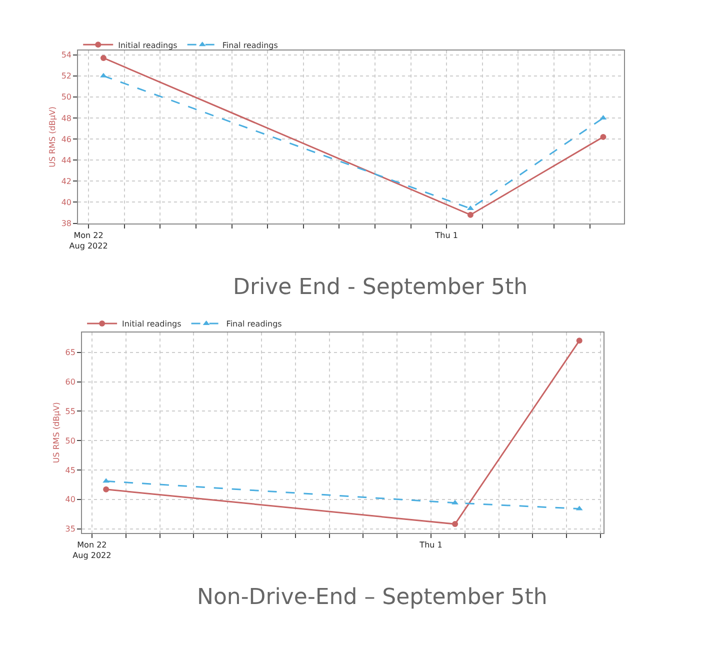  What do you see at coordinates (70, 529) in the screenshot?
I see `y-tick-label: 35` at bounding box center [70, 529].